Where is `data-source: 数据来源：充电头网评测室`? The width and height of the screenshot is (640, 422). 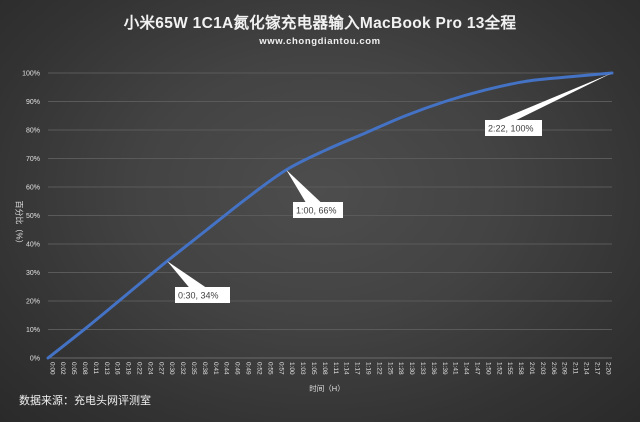
data-source: 数据来源：充电头网评测室 is located at coordinates (85, 401).